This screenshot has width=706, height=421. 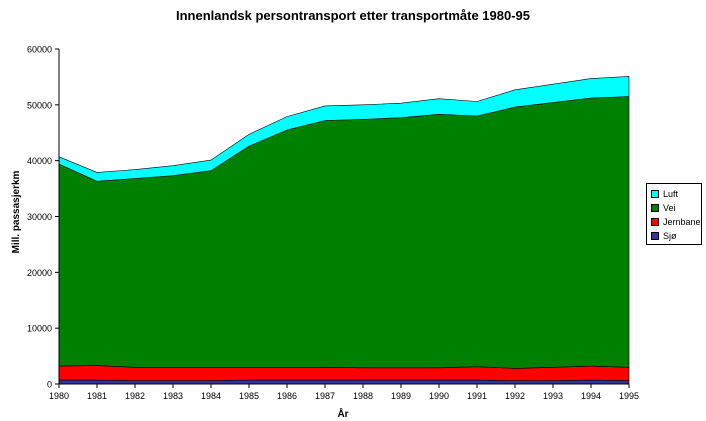 What do you see at coordinates (591, 396) in the screenshot?
I see `x-tick-label: 1994` at bounding box center [591, 396].